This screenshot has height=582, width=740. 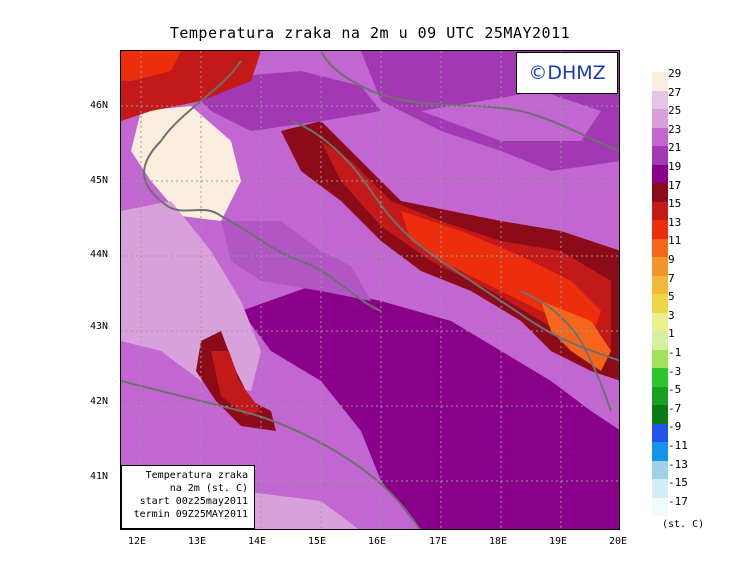 I want to click on colorbar-label: -5, so click(x=675, y=390).